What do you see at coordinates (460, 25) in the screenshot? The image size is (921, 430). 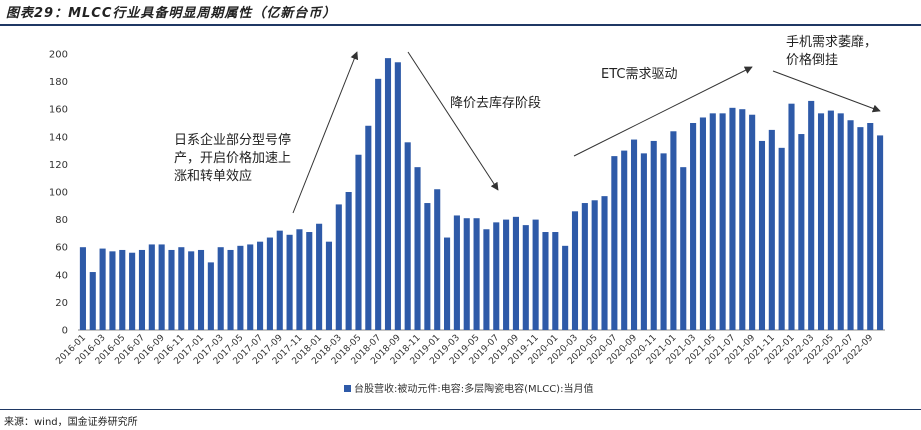 I see `title-divider` at bounding box center [460, 25].